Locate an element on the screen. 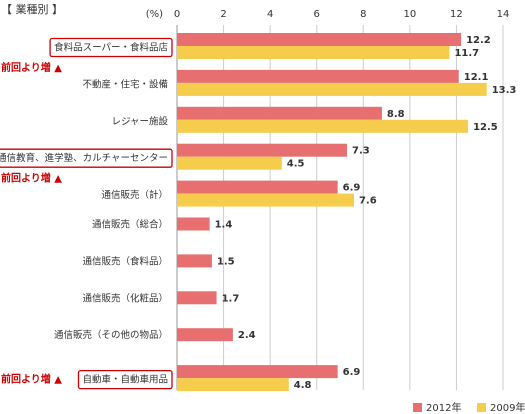 The width and height of the screenshot is (525, 414). value-label-2012: 1.7 is located at coordinates (231, 298).